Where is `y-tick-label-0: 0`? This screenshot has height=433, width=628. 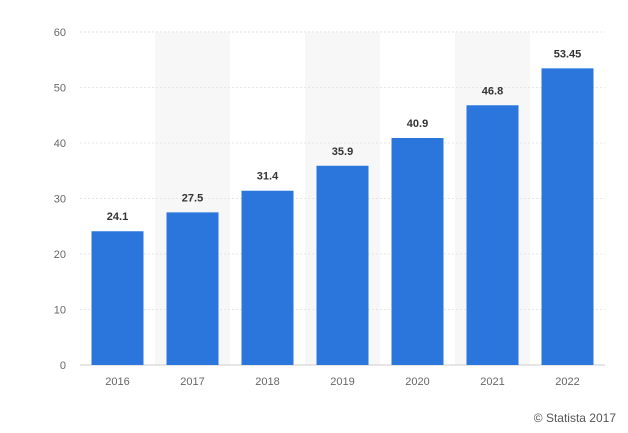 y-tick-label-0: 0 is located at coordinates (63, 366).